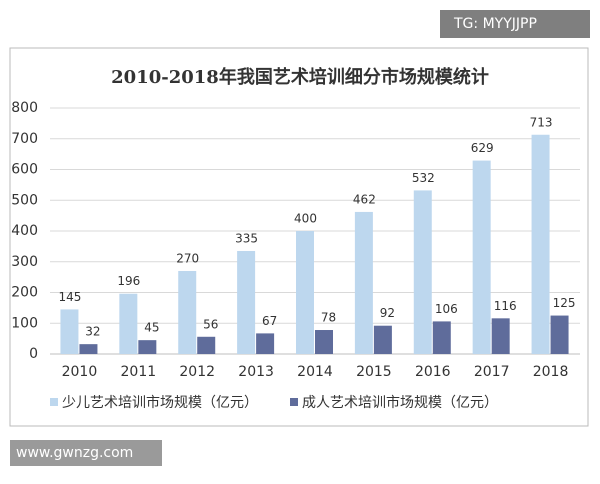  Describe the element at coordinates (33, 354) in the screenshot. I see `y-tick-label: 0` at that location.